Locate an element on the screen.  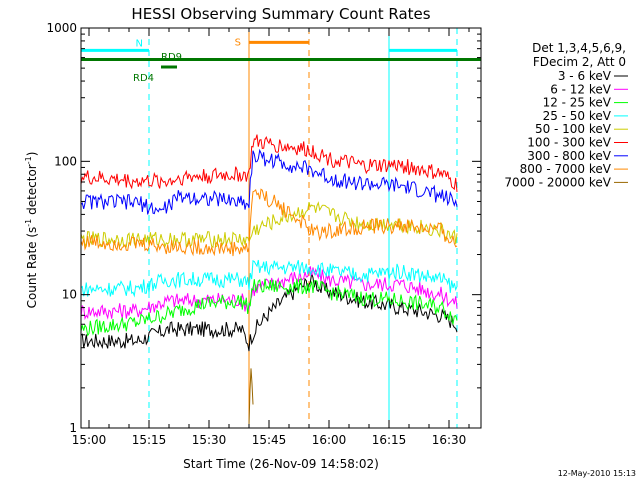
y-tick-label-3: 1000 is located at coordinates (61, 28).